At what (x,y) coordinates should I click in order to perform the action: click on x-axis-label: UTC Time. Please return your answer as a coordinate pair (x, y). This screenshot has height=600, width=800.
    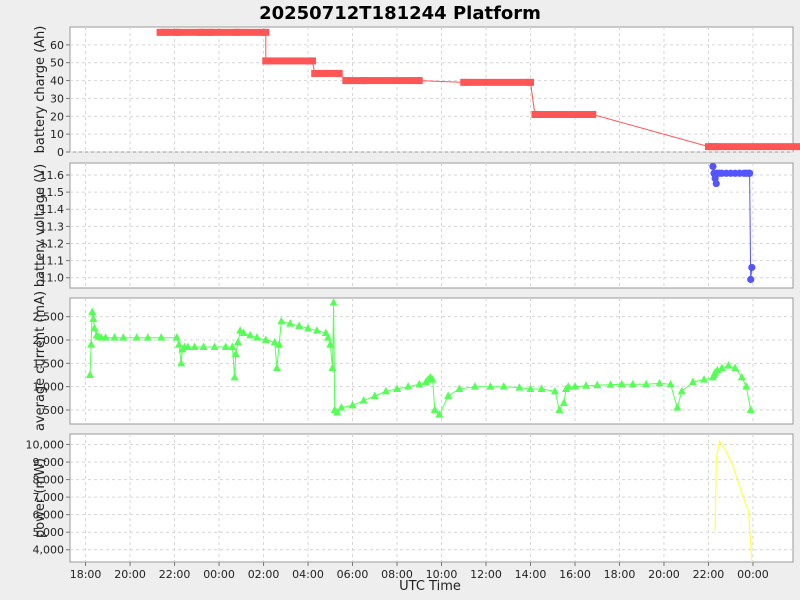
    Looking at the image, I should click on (430, 586).